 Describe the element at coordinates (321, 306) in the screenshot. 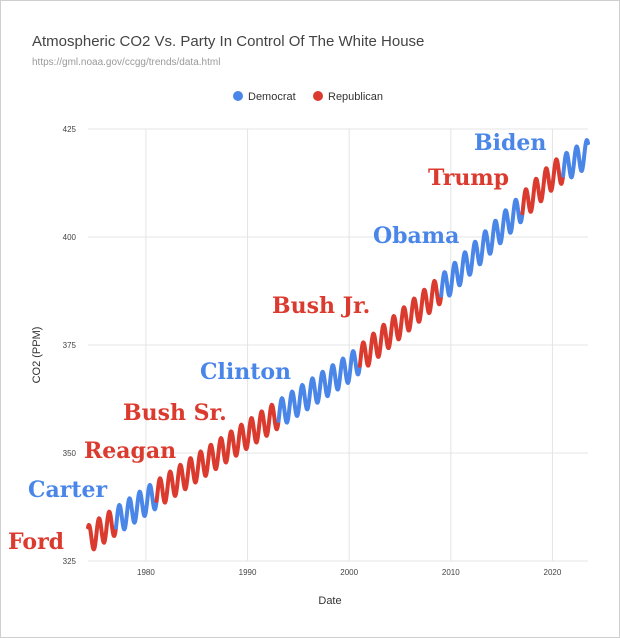

I see `president-label-bush-jr: Bush Jr.` at that location.